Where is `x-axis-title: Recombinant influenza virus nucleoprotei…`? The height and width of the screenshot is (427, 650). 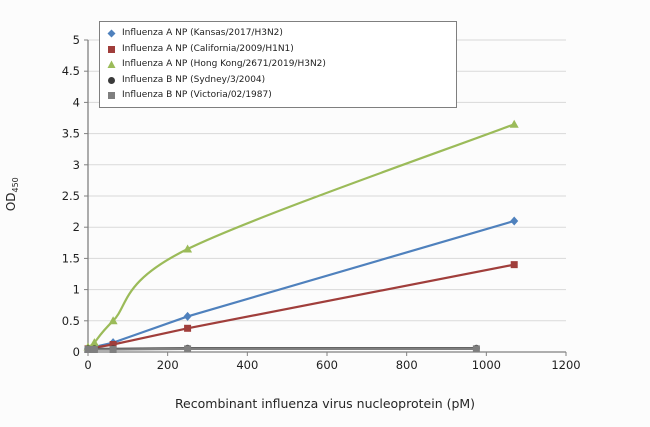
x-axis-title: Recombinant influenza virus nucleoprotei… is located at coordinates (325, 403).